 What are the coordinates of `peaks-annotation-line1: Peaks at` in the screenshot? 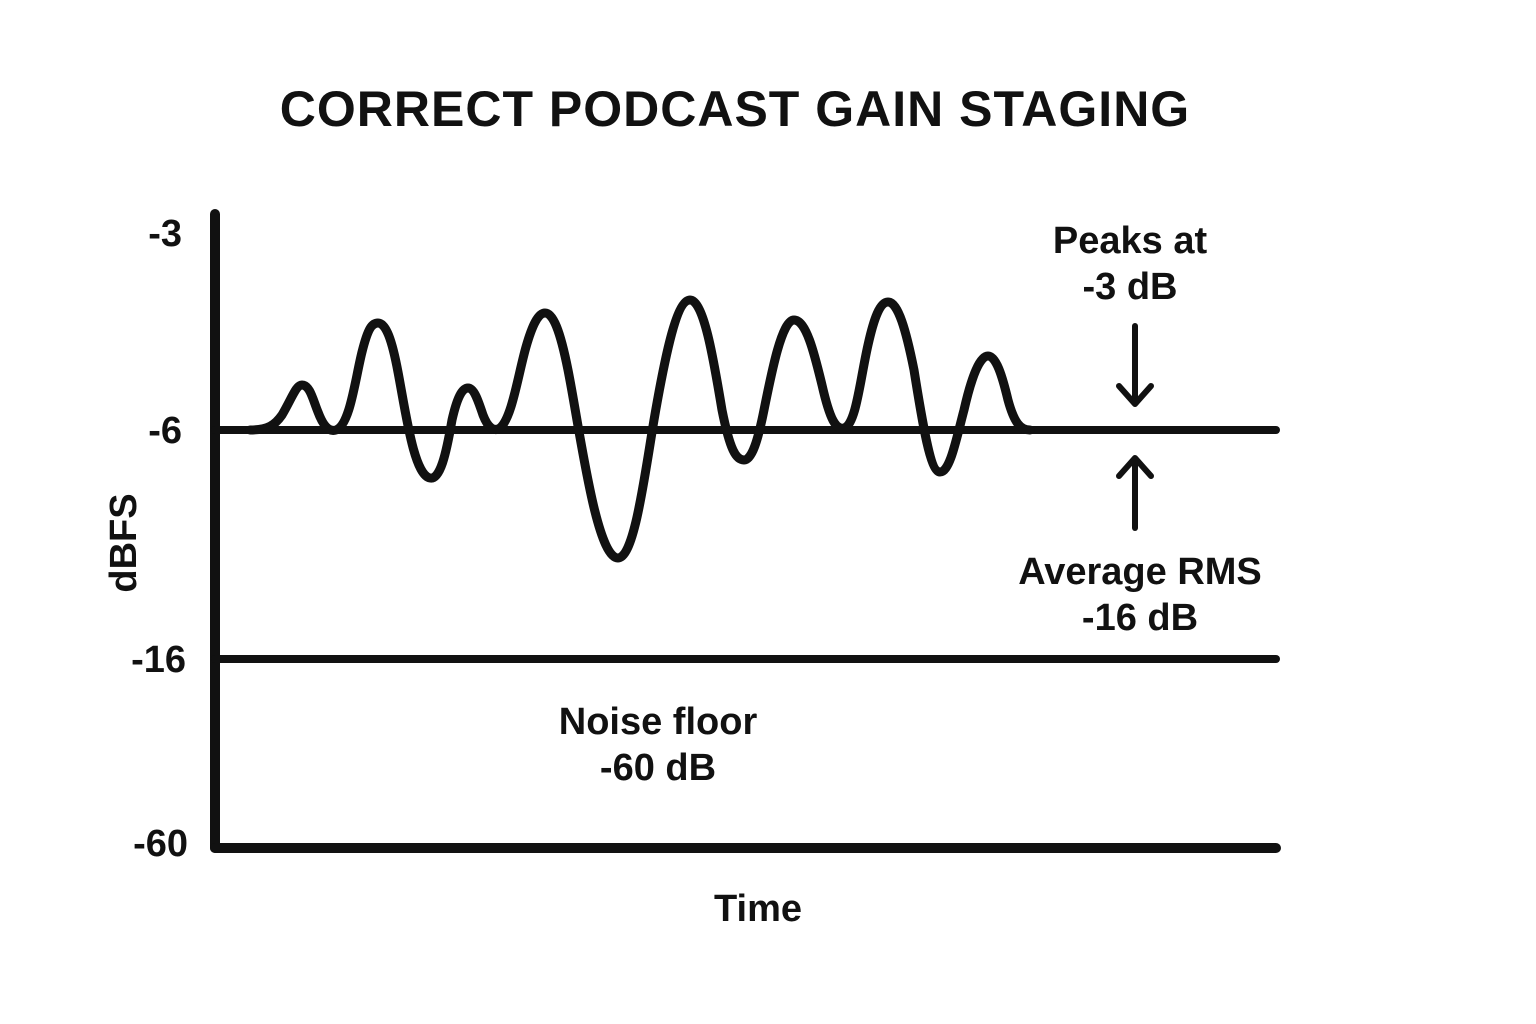 It's located at (1130, 241).